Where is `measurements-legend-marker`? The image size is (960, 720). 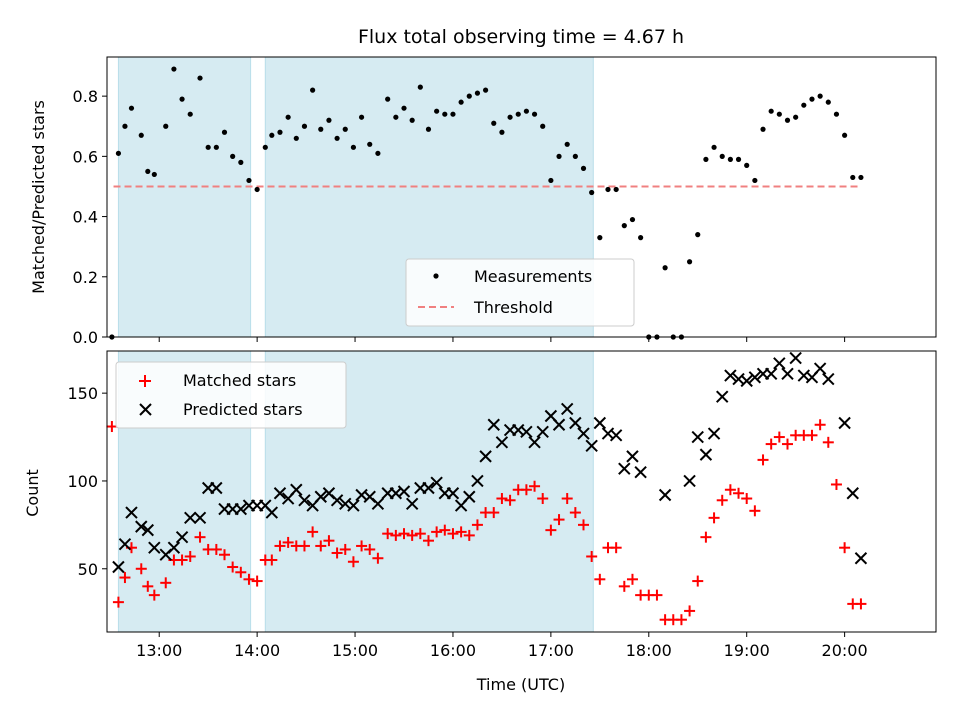
measurements-legend-marker is located at coordinates (436, 276).